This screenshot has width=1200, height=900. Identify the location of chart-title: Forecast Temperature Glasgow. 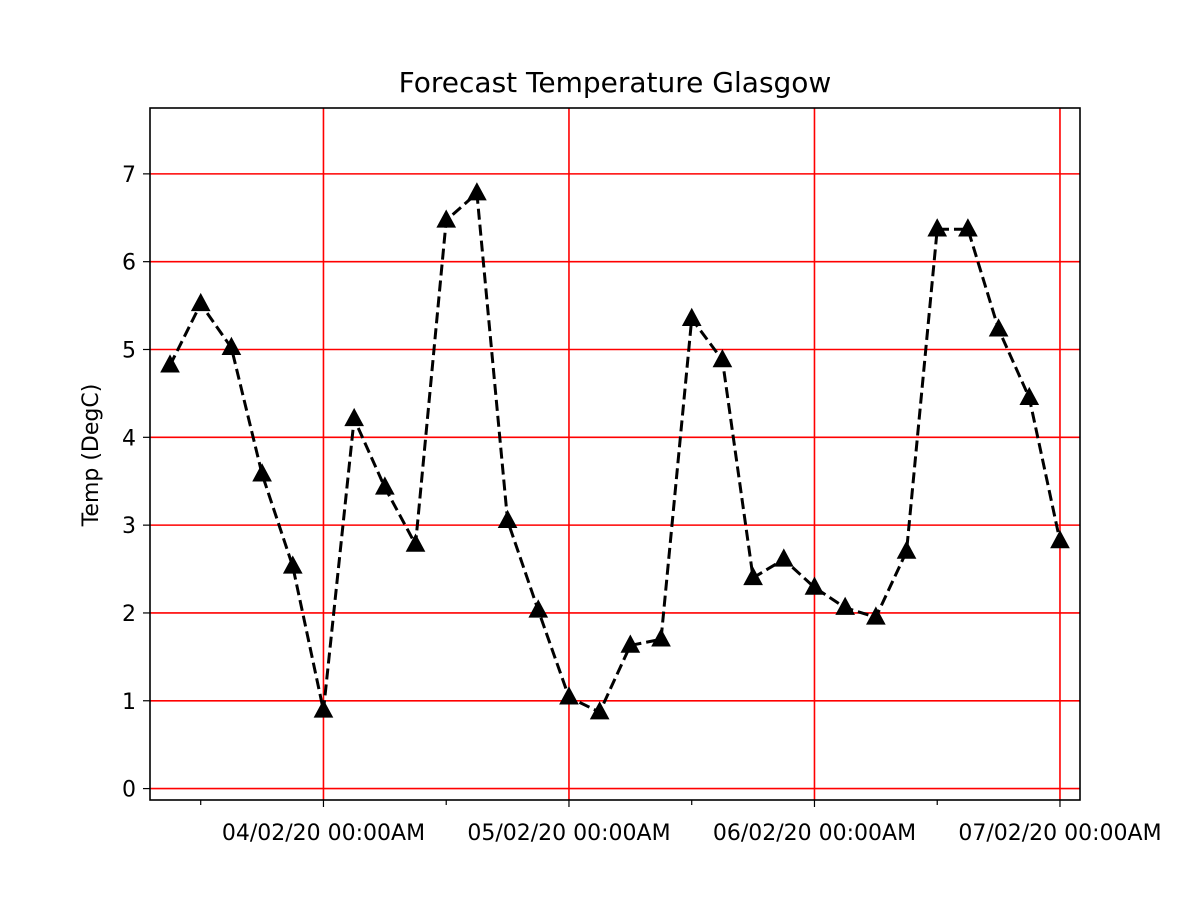
(615, 82).